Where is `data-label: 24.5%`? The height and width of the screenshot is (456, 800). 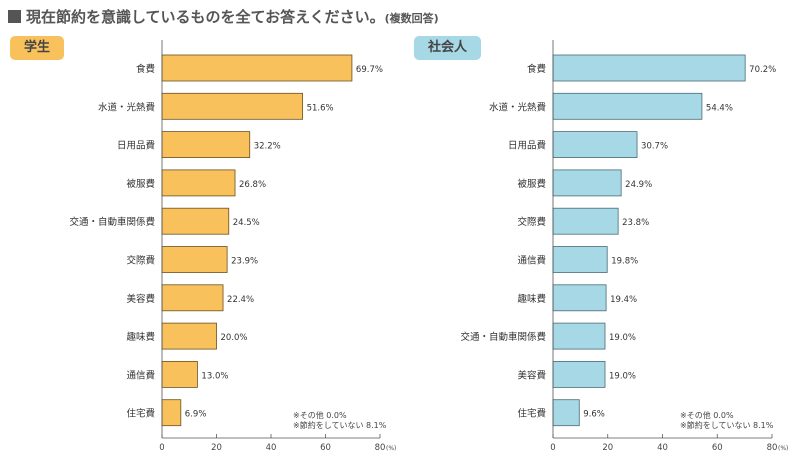
data-label: 24.5% is located at coordinates (246, 223).